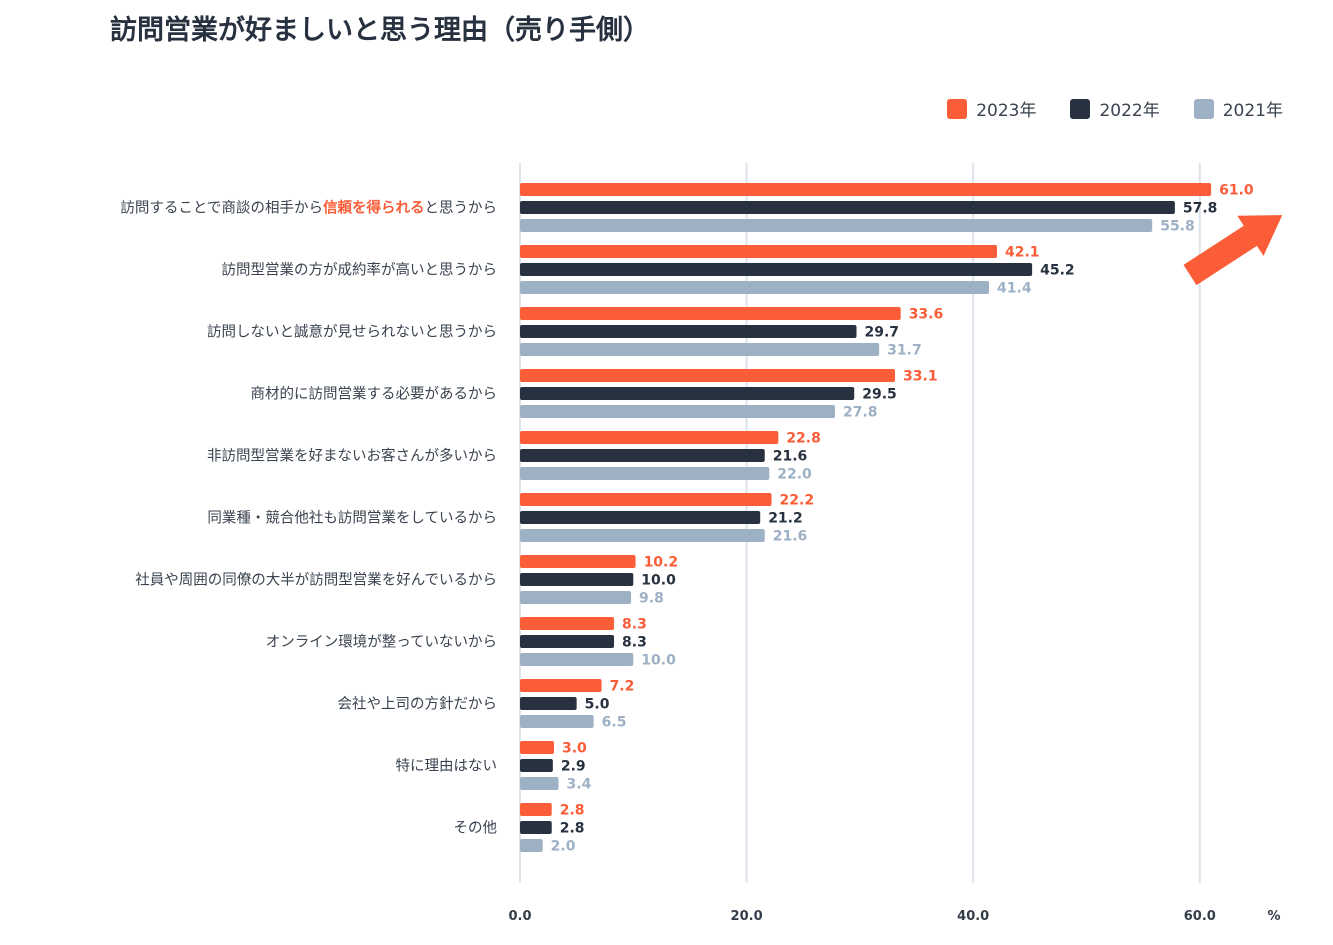 The height and width of the screenshot is (945, 1333). Describe the element at coordinates (563, 847) in the screenshot. I see `value-label-2021: 2.0` at that location.